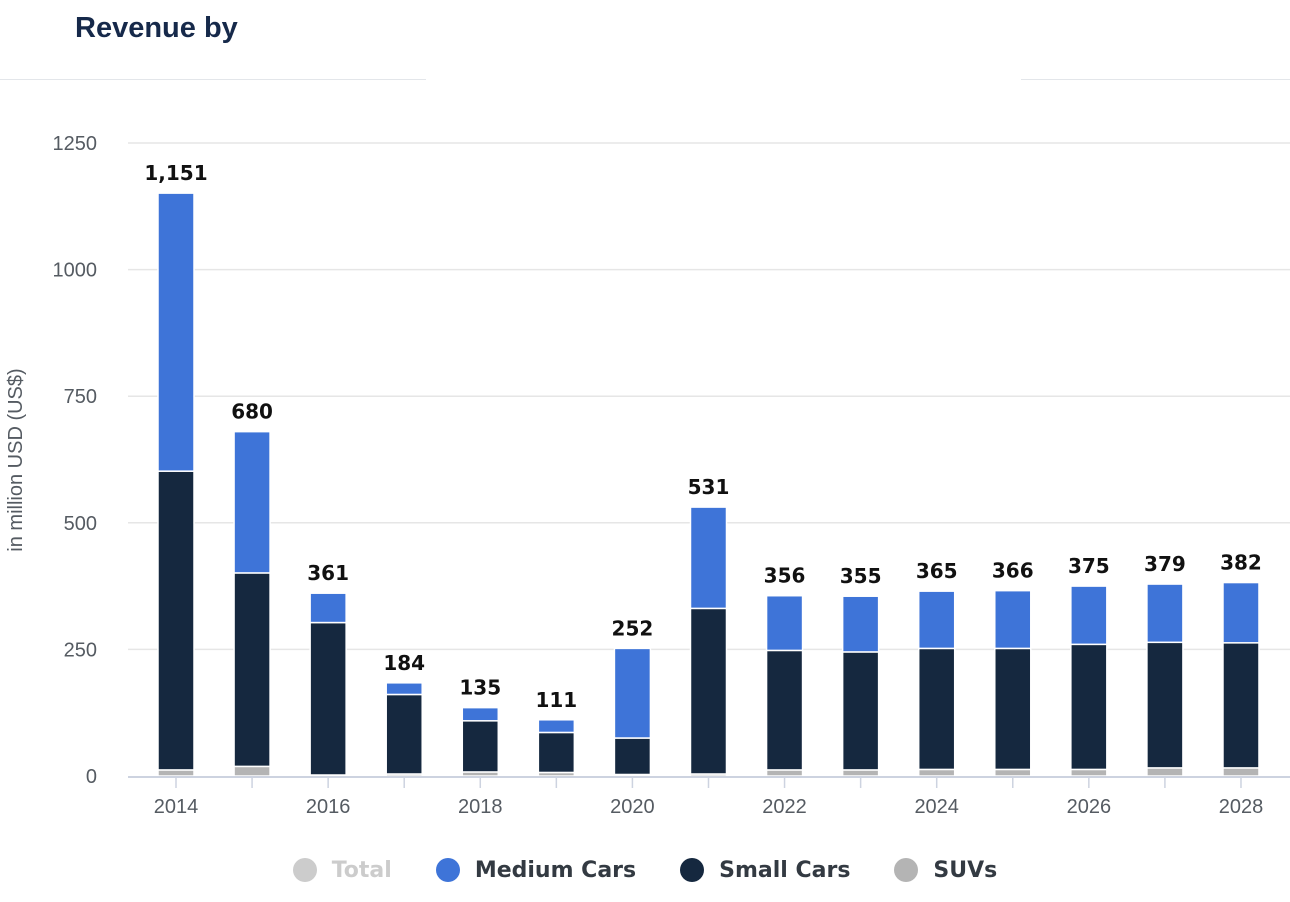  Describe the element at coordinates (75, 144) in the screenshot. I see `y-tick-label: 1250` at that location.